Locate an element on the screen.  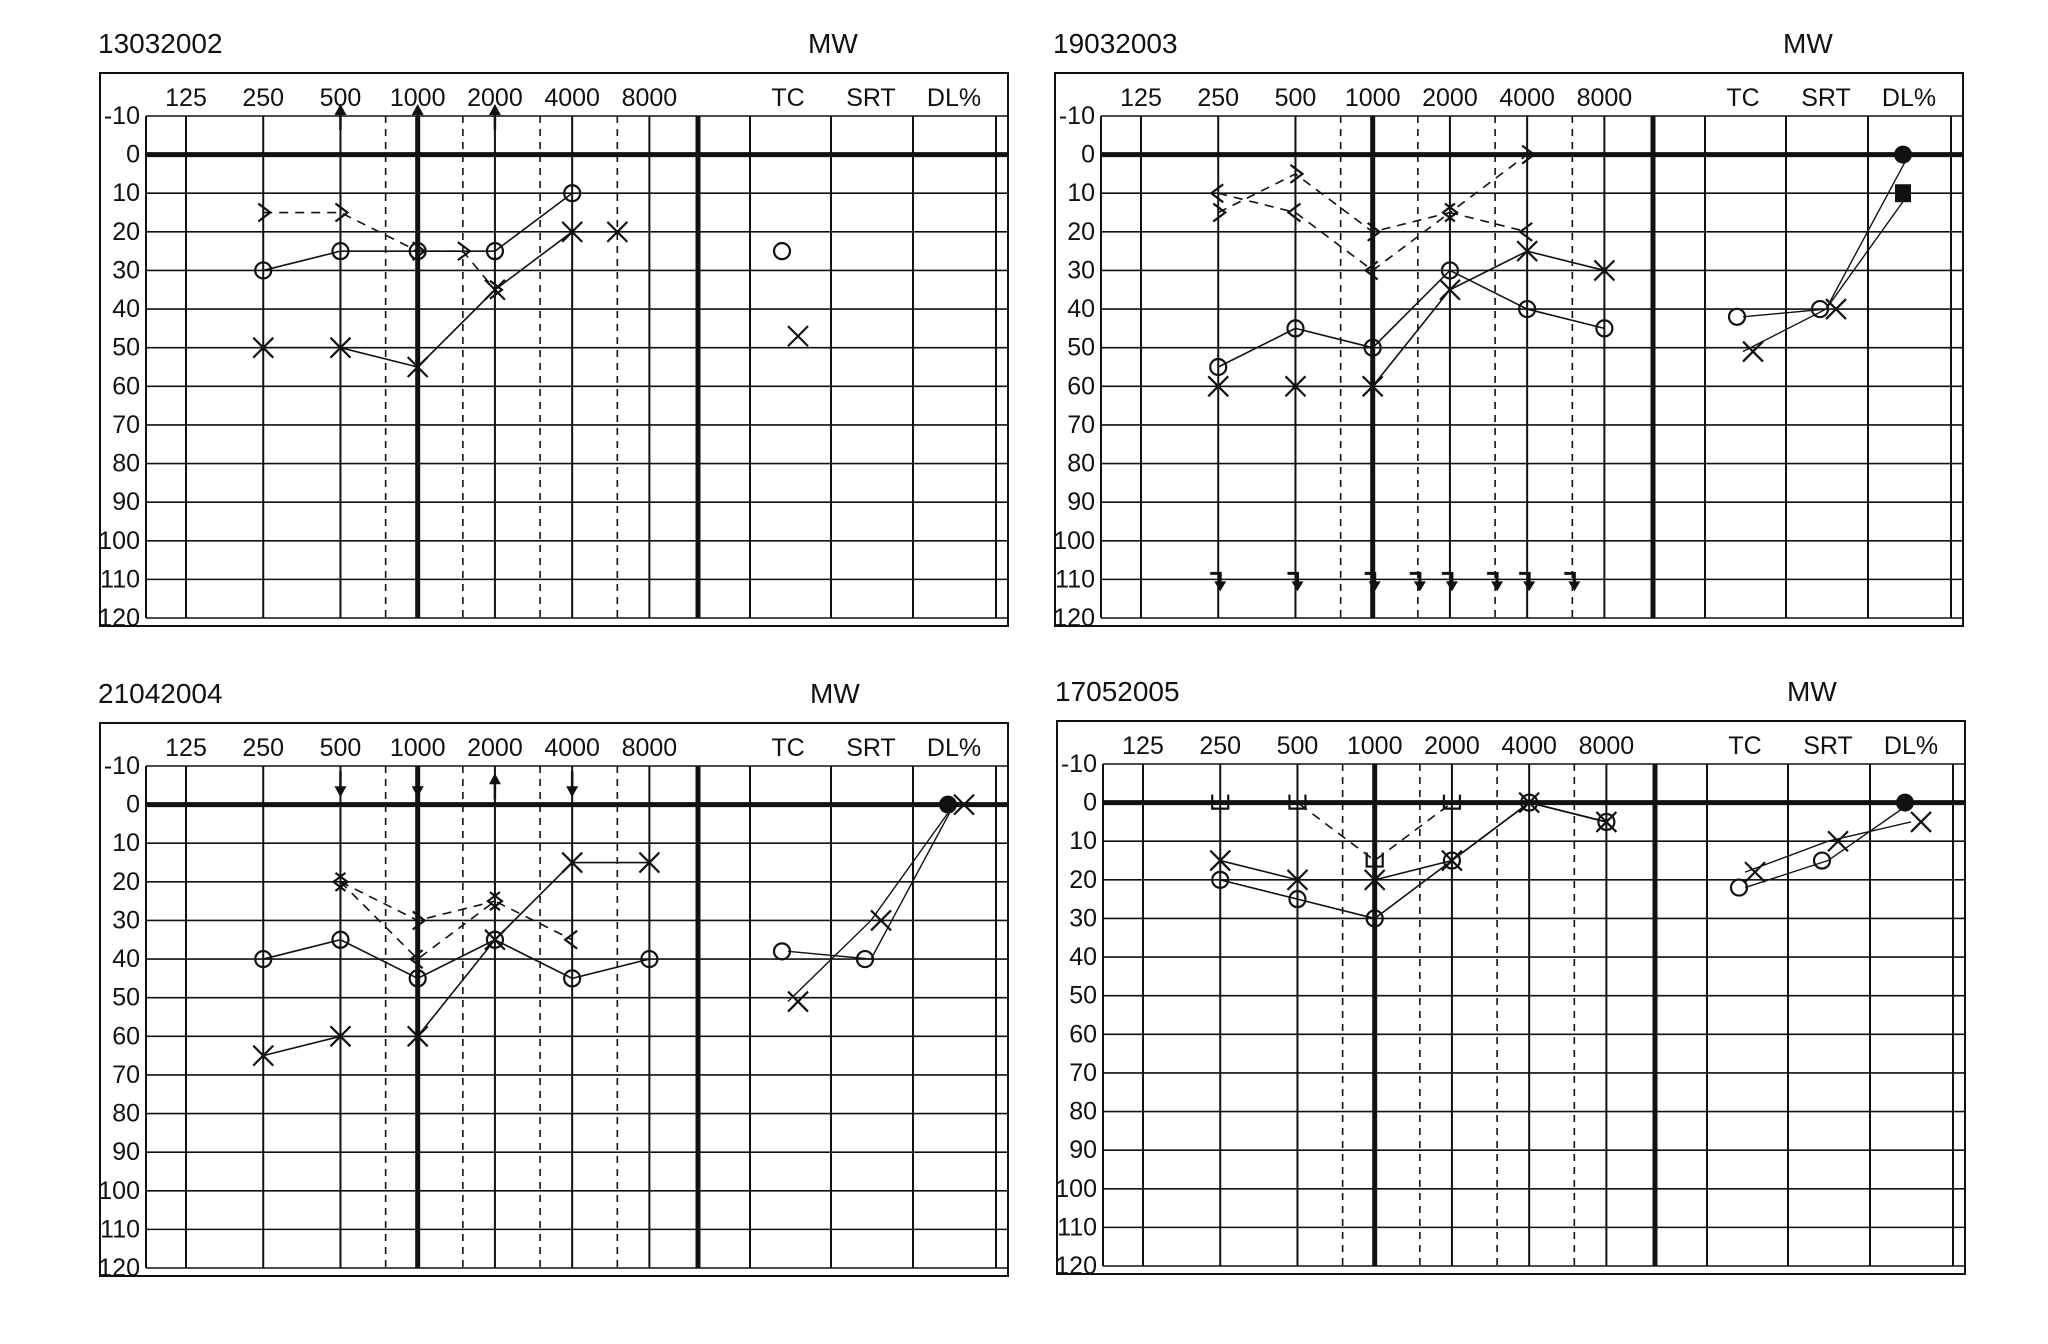
x-tick-label: 4000 is located at coordinates (1529, 746).